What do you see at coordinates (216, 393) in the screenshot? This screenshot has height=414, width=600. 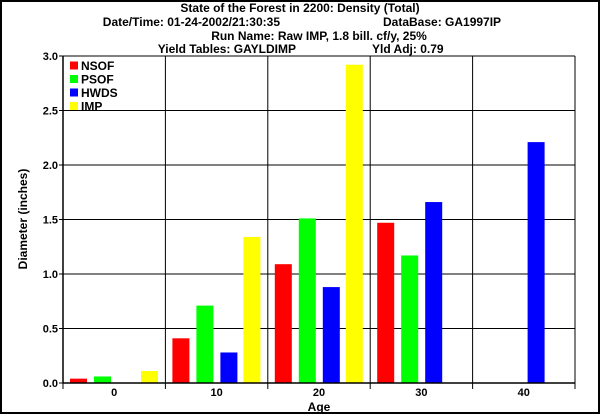 I see `x-tick-label: 10` at bounding box center [216, 393].